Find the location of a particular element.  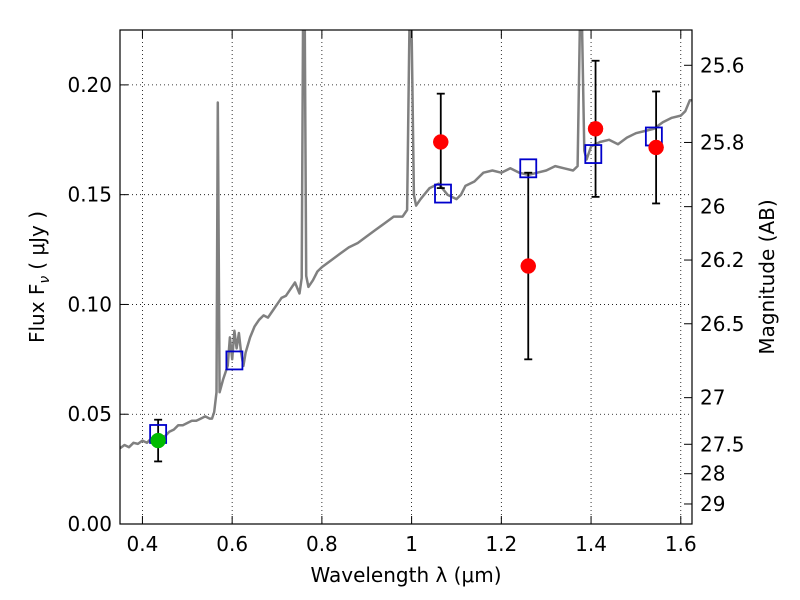

mag-tick-label: 25.6 is located at coordinates (722, 65).